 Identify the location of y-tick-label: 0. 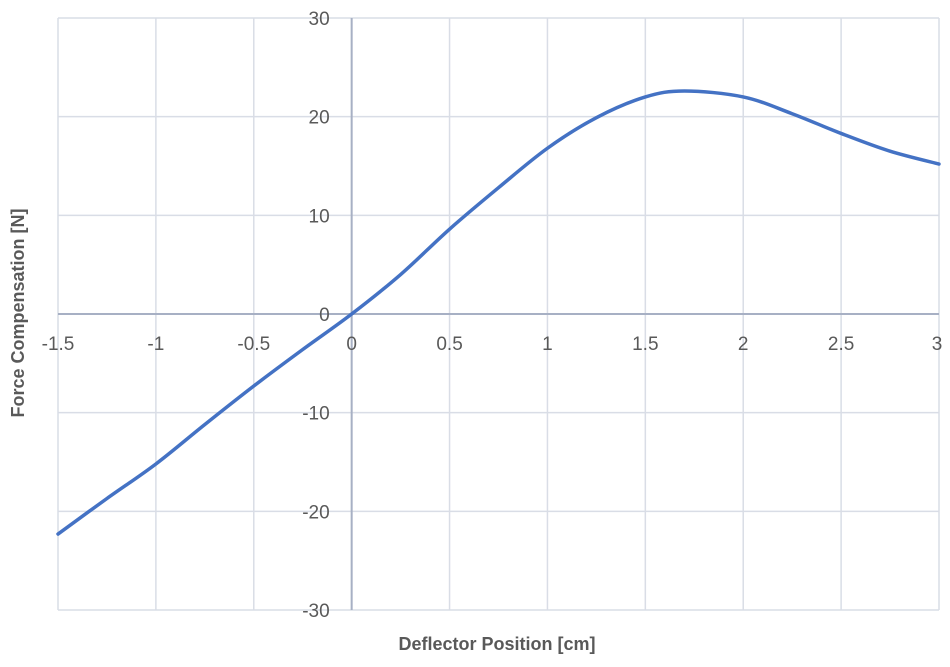
(324, 315).